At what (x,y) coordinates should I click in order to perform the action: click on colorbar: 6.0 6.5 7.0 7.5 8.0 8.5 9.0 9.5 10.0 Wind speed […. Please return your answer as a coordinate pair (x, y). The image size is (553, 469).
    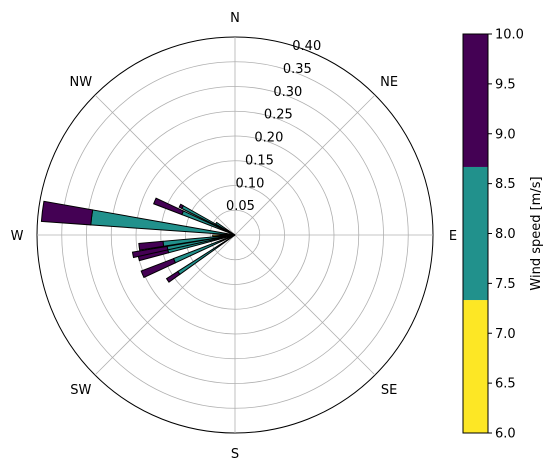
    Looking at the image, I should click on (503, 235).